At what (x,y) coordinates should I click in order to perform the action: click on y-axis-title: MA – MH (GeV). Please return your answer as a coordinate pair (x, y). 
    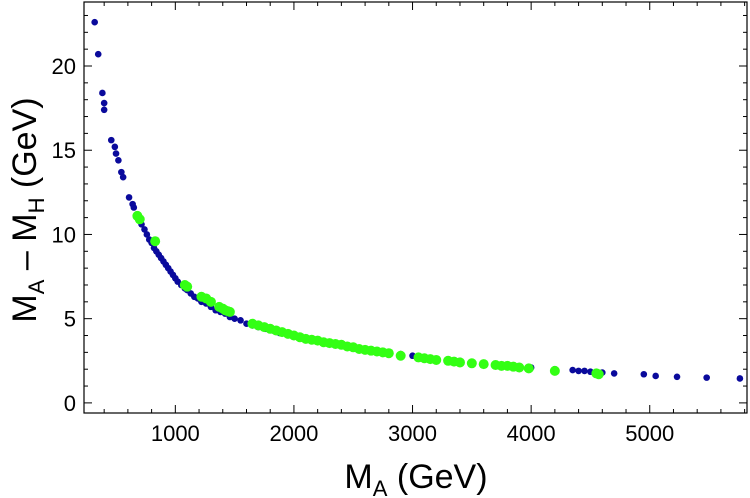
    Looking at the image, I should click on (27, 209).